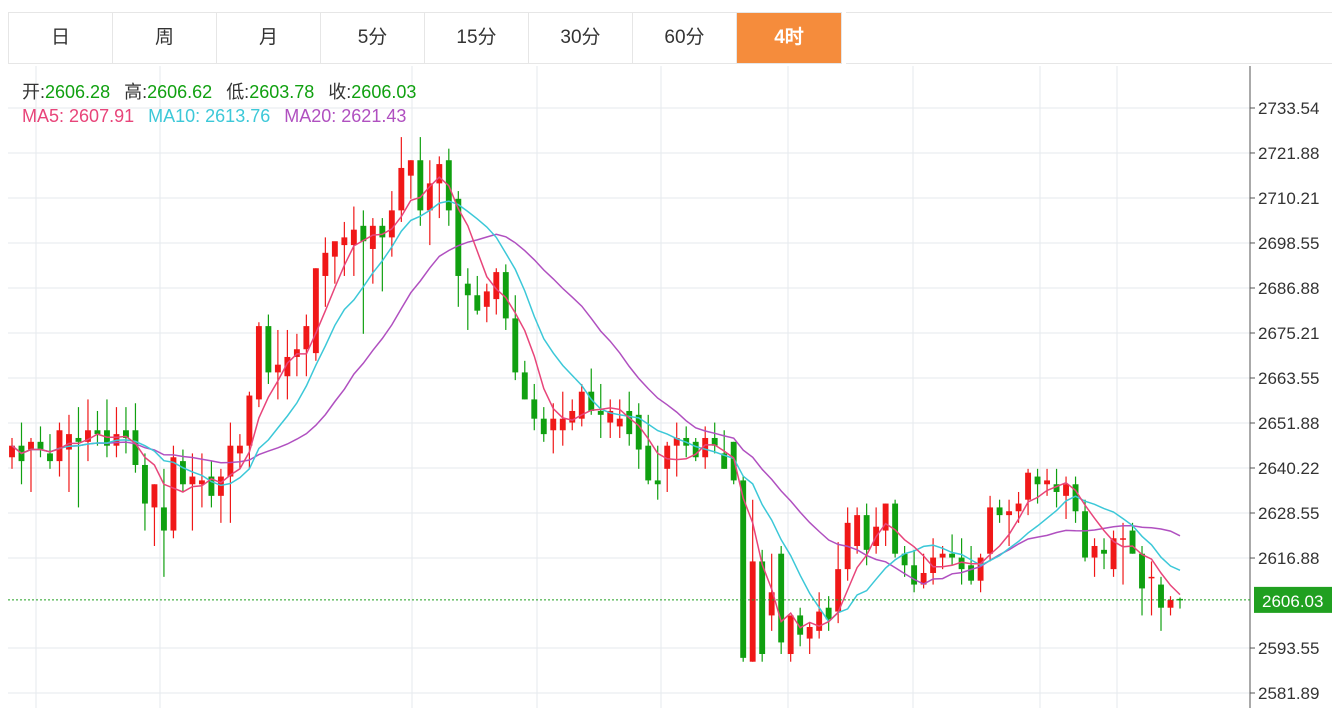 This screenshot has height=708, width=1332. What do you see at coordinates (61, 38) in the screenshot?
I see `tab-0: 日` at bounding box center [61, 38].